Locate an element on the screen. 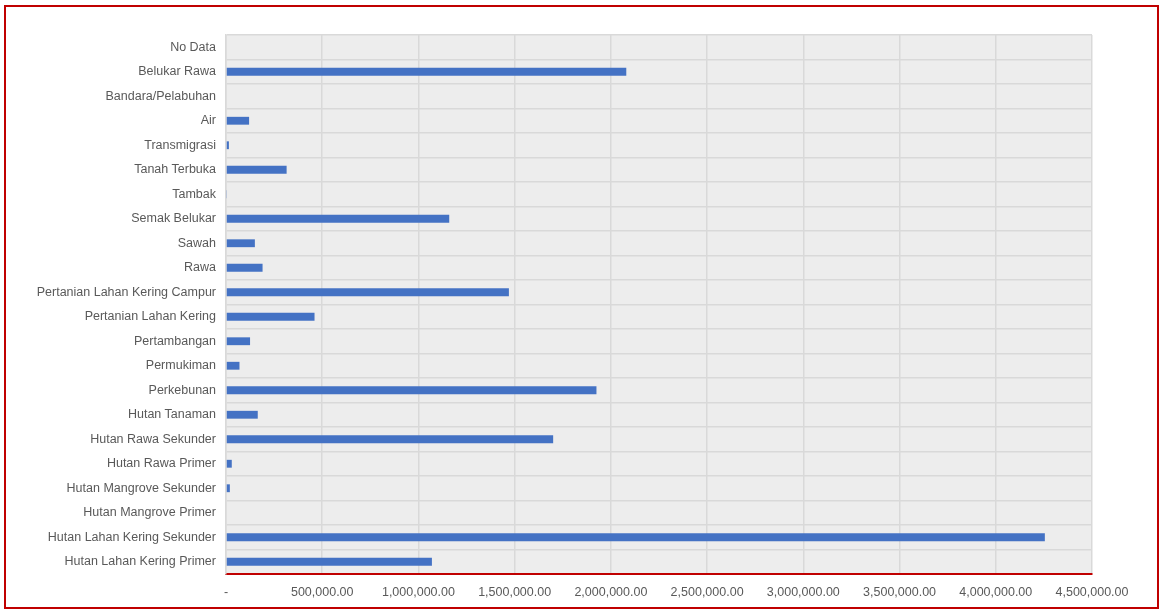 The width and height of the screenshot is (1161, 611). y-tick-label: Hutan Tanaman is located at coordinates (172, 414).